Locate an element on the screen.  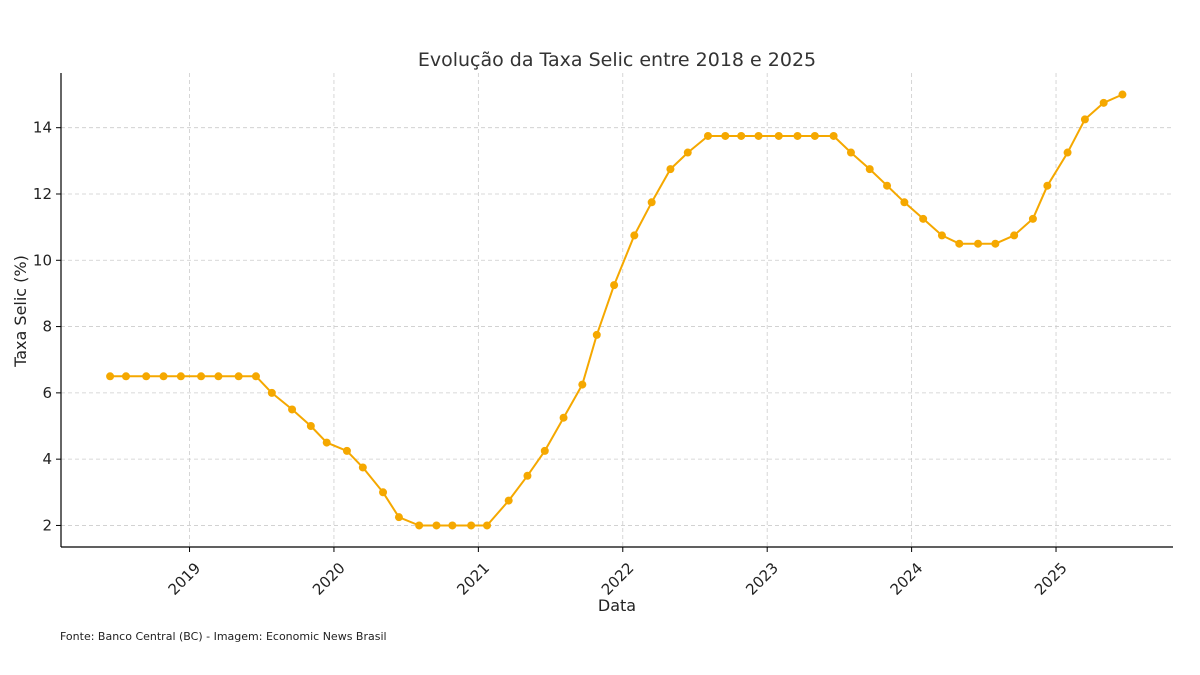
x-tick-labels: 2019 2020 2021 2022 2023 2024 2025 is located at coordinates (618, 579).